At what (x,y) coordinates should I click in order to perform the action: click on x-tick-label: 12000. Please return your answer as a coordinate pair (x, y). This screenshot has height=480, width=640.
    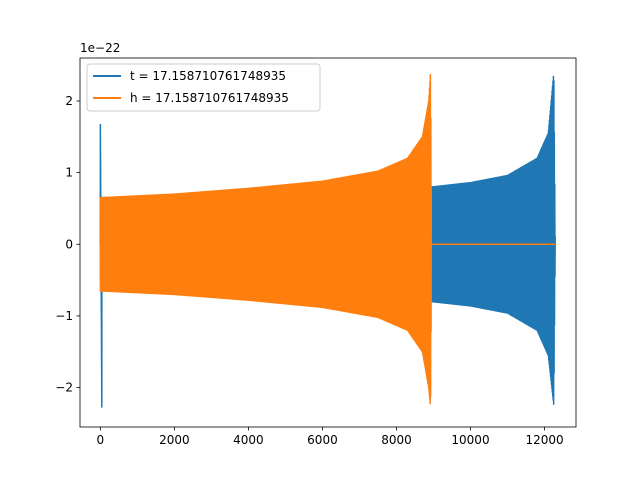
    Looking at the image, I should click on (544, 440).